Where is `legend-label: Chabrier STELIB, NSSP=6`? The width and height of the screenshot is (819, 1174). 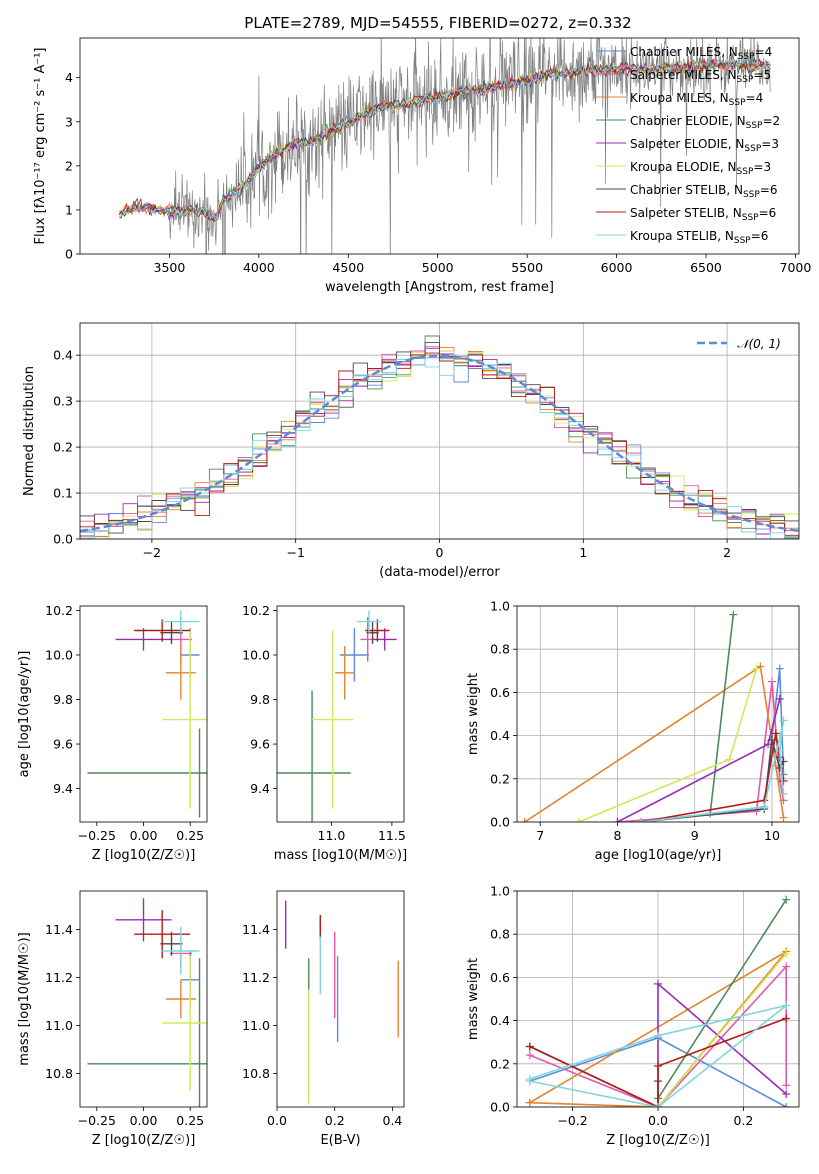
legend-label: Chabrier STELIB, NSSP=6 is located at coordinates (704, 191).